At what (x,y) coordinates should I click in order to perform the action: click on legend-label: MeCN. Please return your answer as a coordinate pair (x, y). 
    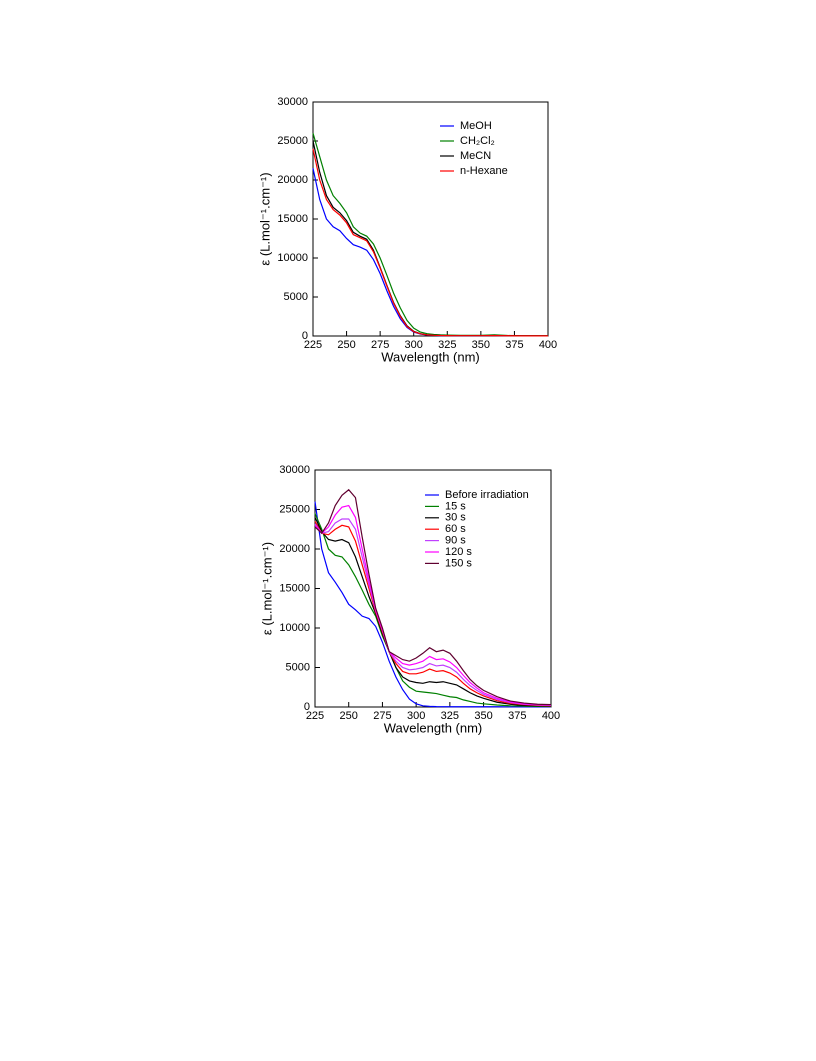
    Looking at the image, I should click on (475, 156).